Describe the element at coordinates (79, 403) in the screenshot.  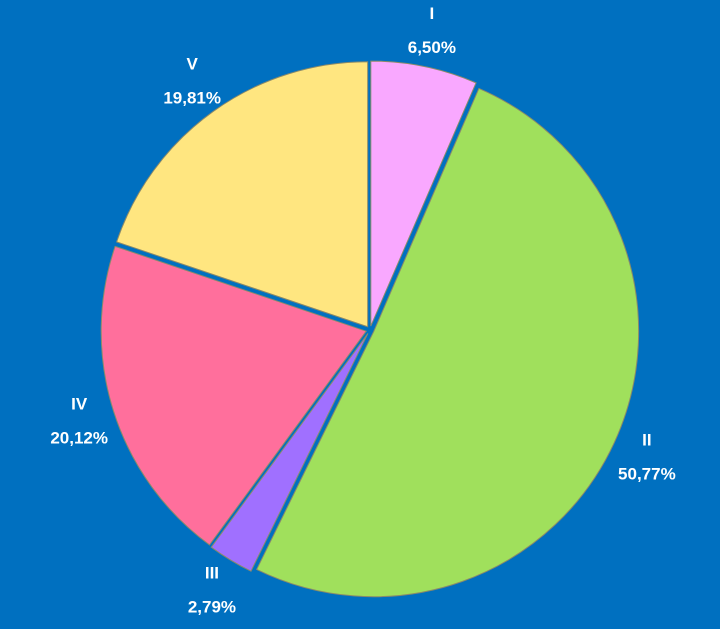
I see `slice-name: IV` at that location.